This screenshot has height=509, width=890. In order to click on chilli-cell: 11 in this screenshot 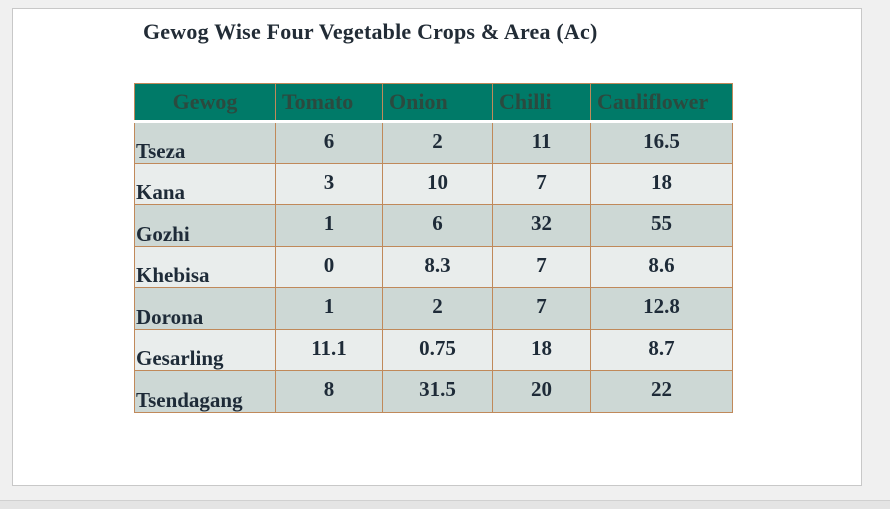, I will do `click(541, 142)`.